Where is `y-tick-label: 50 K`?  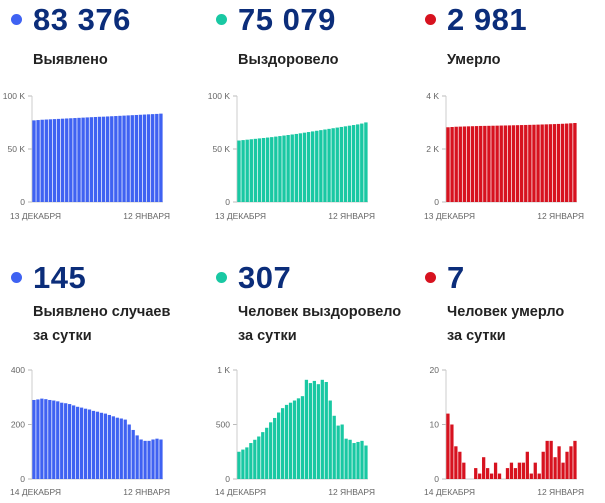 y-tick-label: 50 K is located at coordinates (222, 149).